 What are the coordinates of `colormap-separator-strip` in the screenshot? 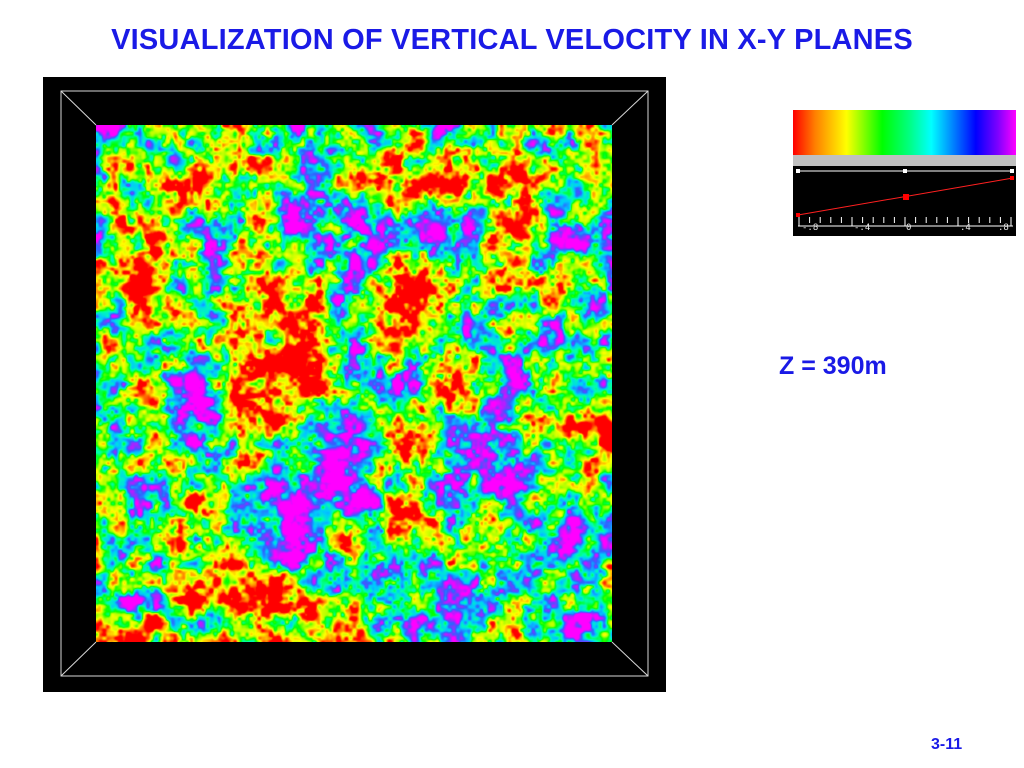 It's located at (904, 160).